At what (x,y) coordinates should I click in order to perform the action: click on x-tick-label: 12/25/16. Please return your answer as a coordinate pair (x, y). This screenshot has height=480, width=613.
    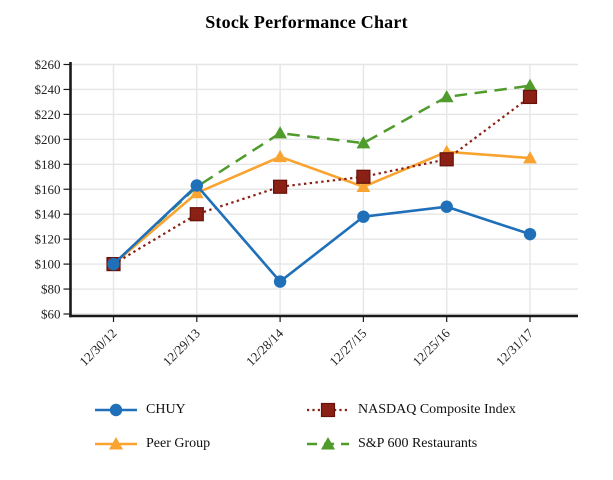
    Looking at the image, I should click on (432, 347).